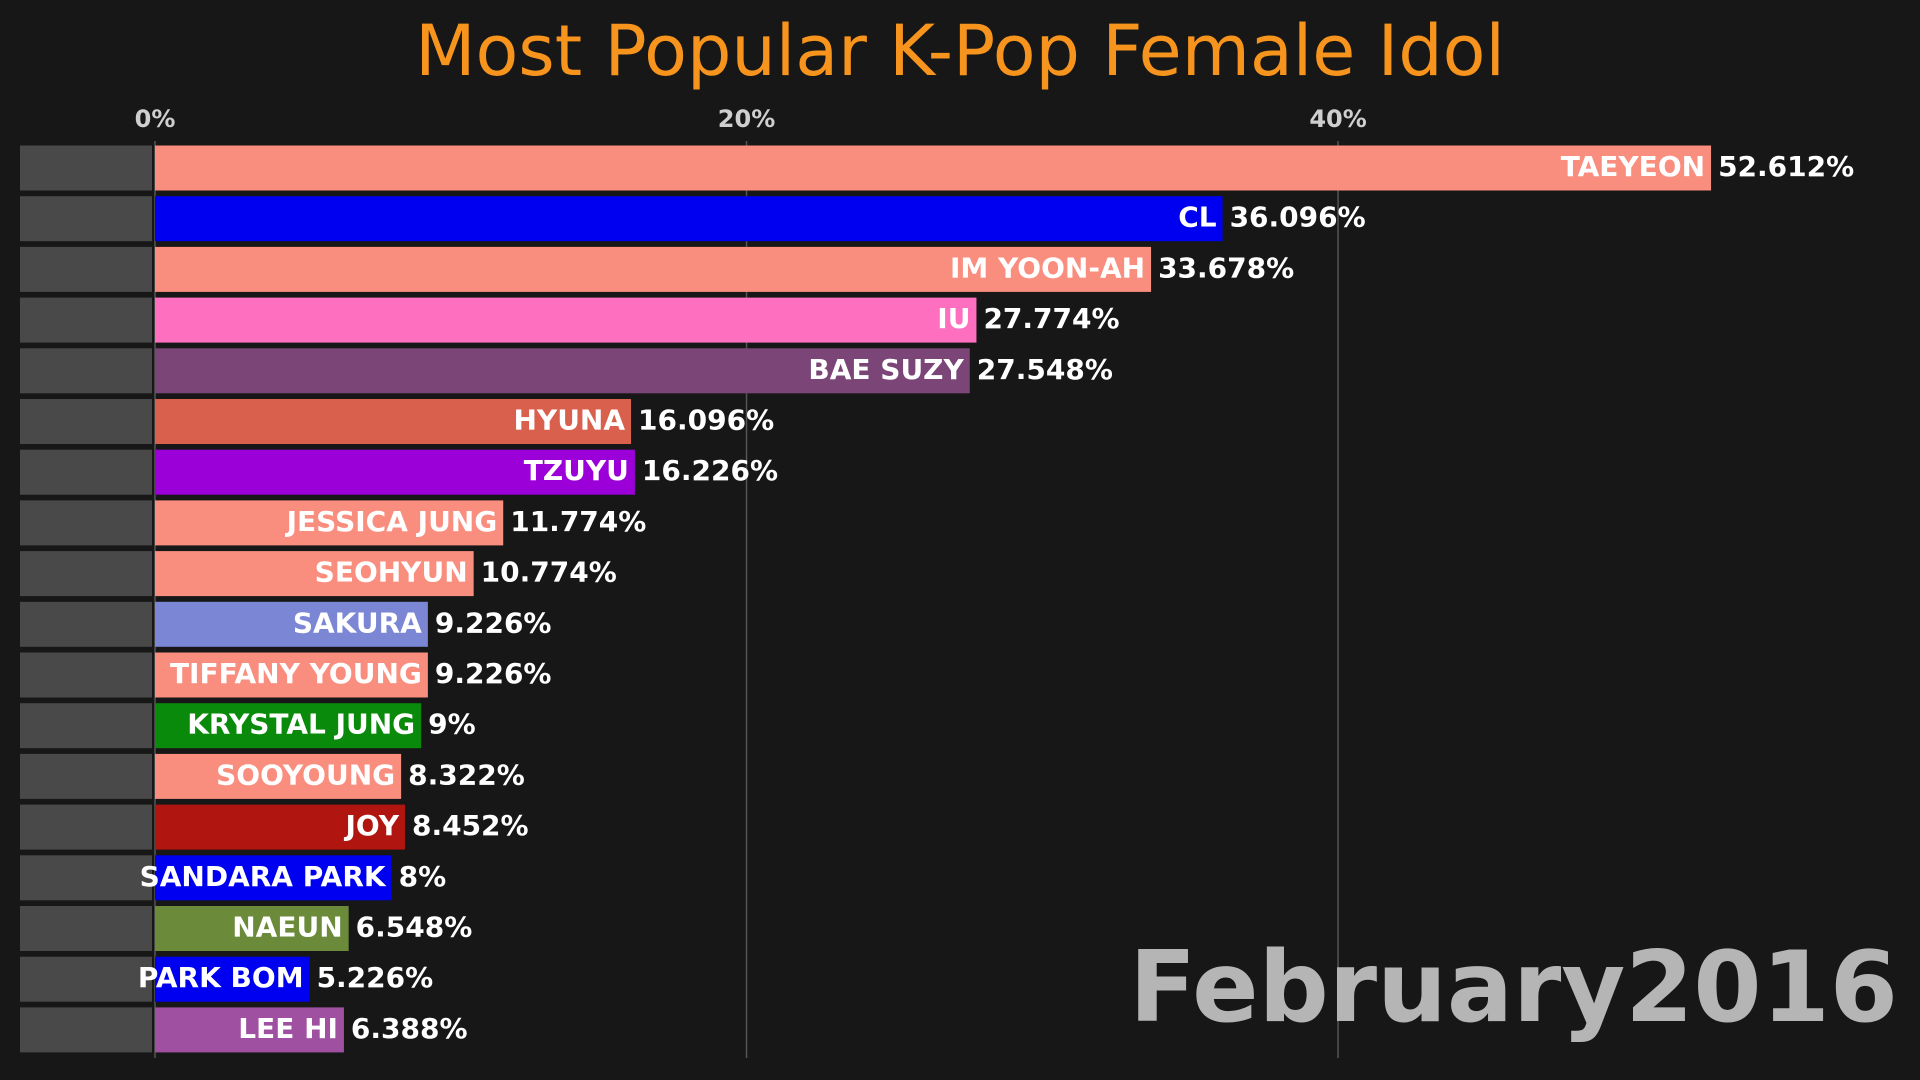  Describe the element at coordinates (371, 825) in the screenshot. I see `bar-name-label: JOY` at that location.